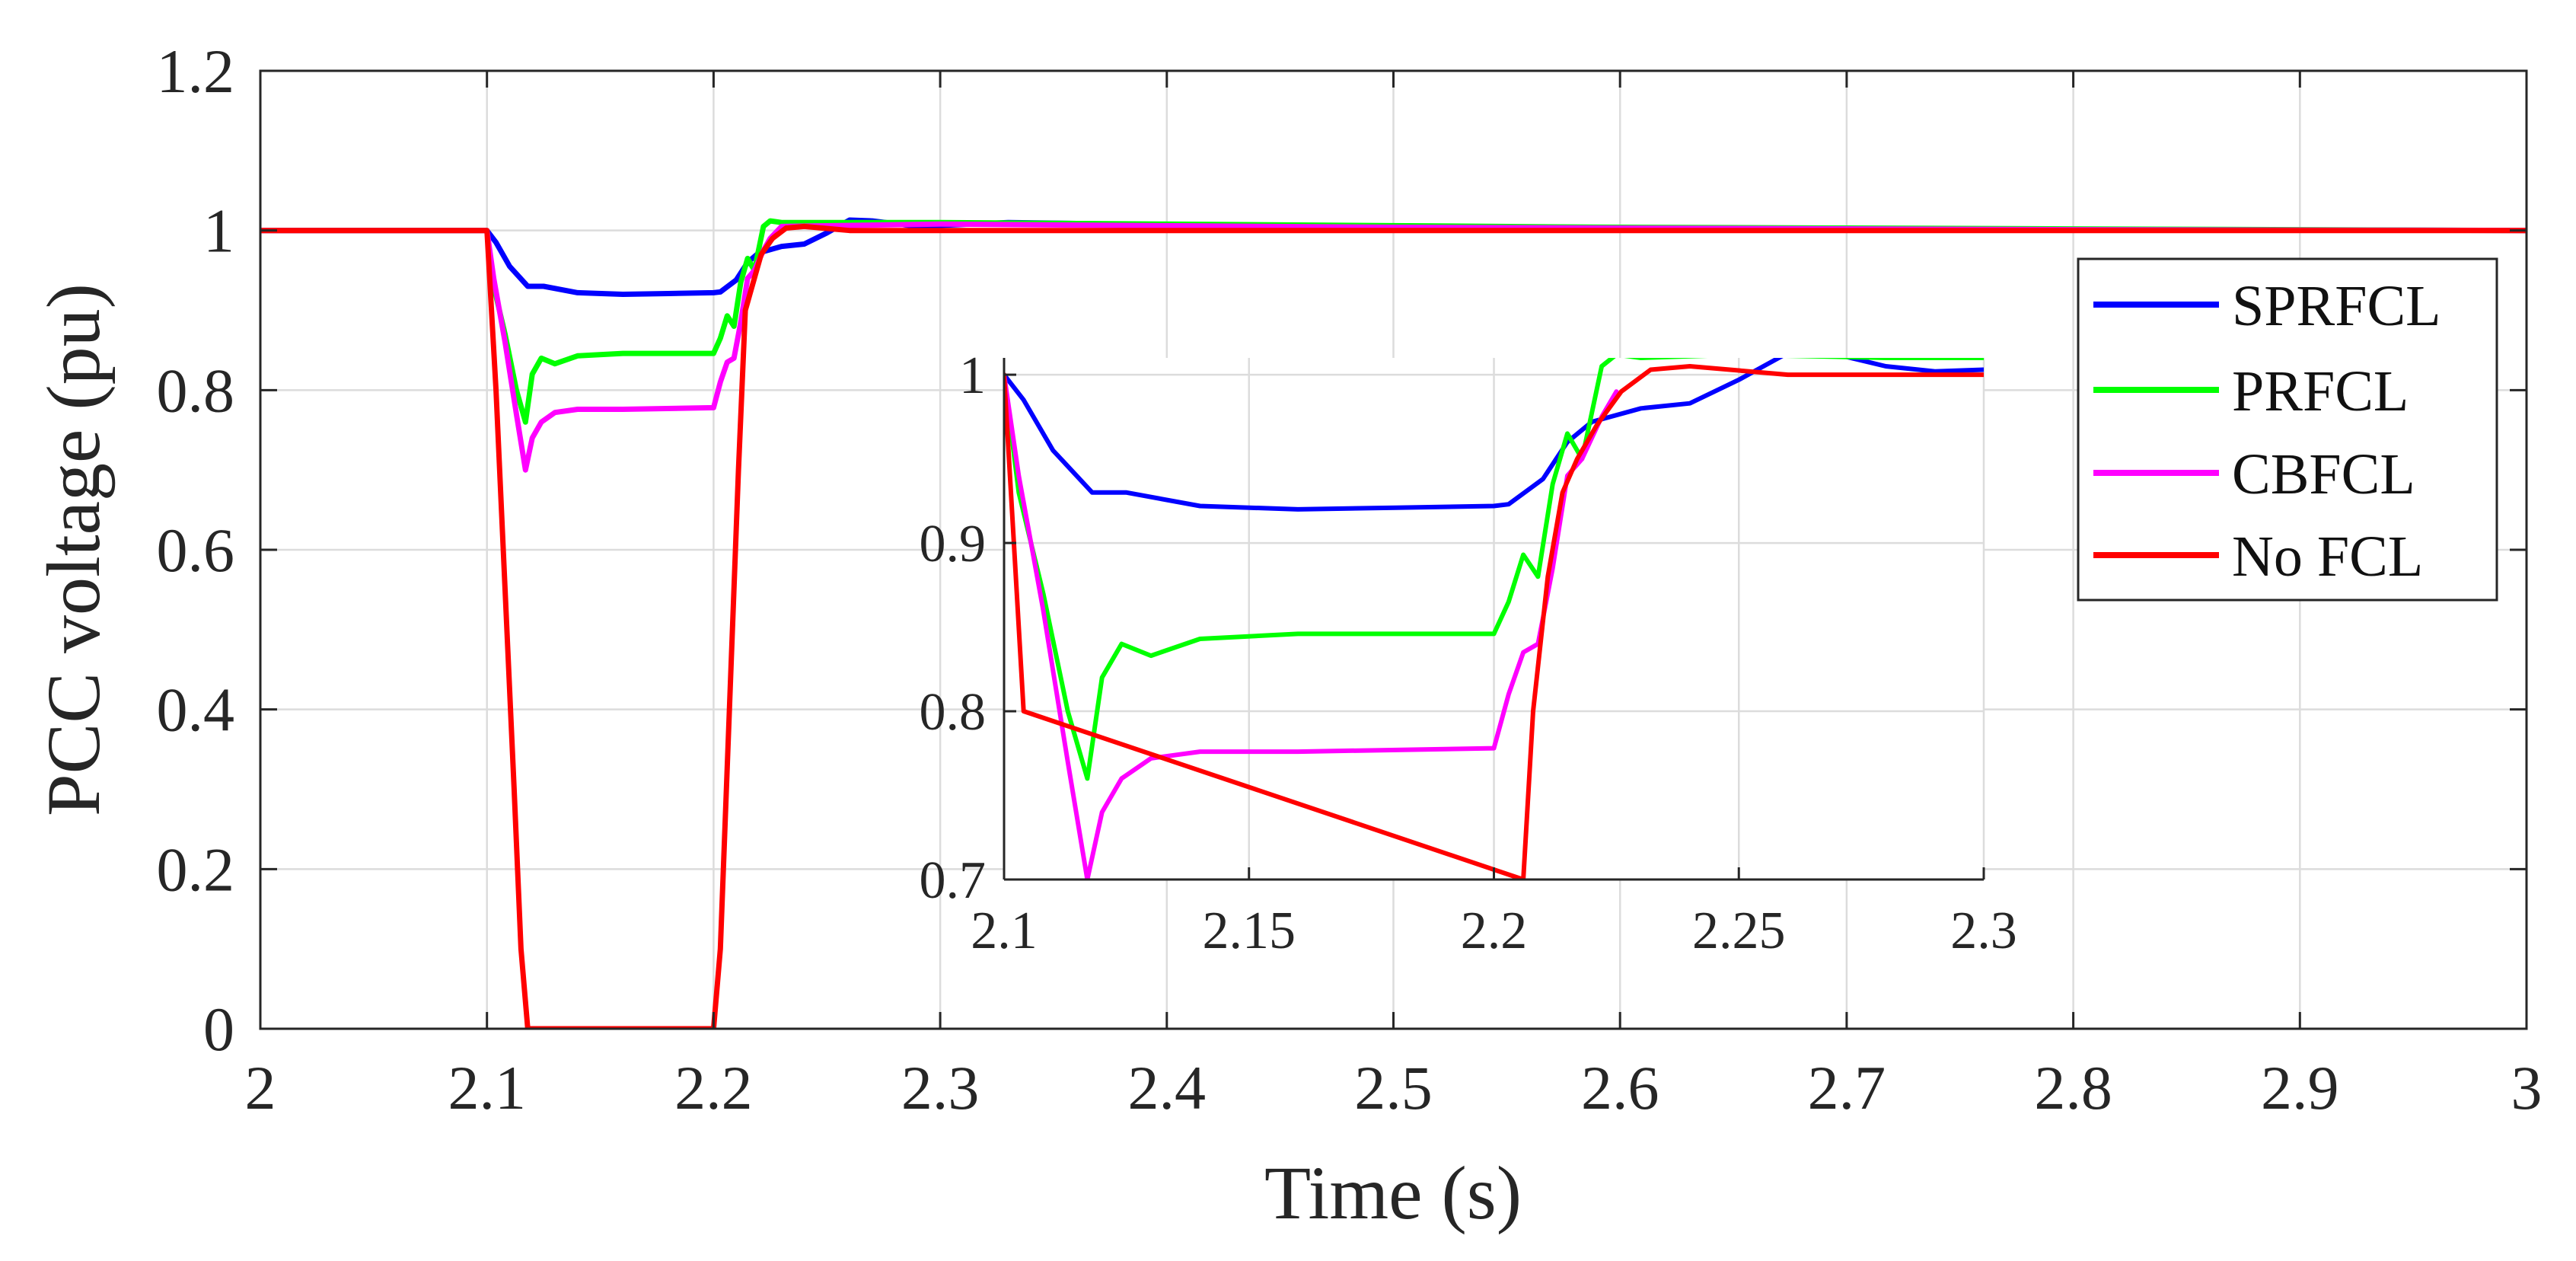  I want to click on legend-entry: No FCL, so click(2258, 557).